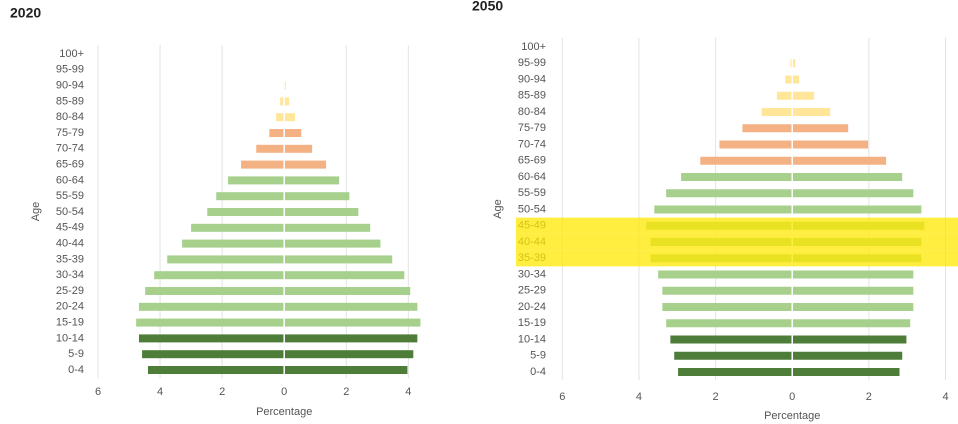 Image resolution: width=958 pixels, height=424 pixels. I want to click on y-axis-label: Age, so click(36, 212).